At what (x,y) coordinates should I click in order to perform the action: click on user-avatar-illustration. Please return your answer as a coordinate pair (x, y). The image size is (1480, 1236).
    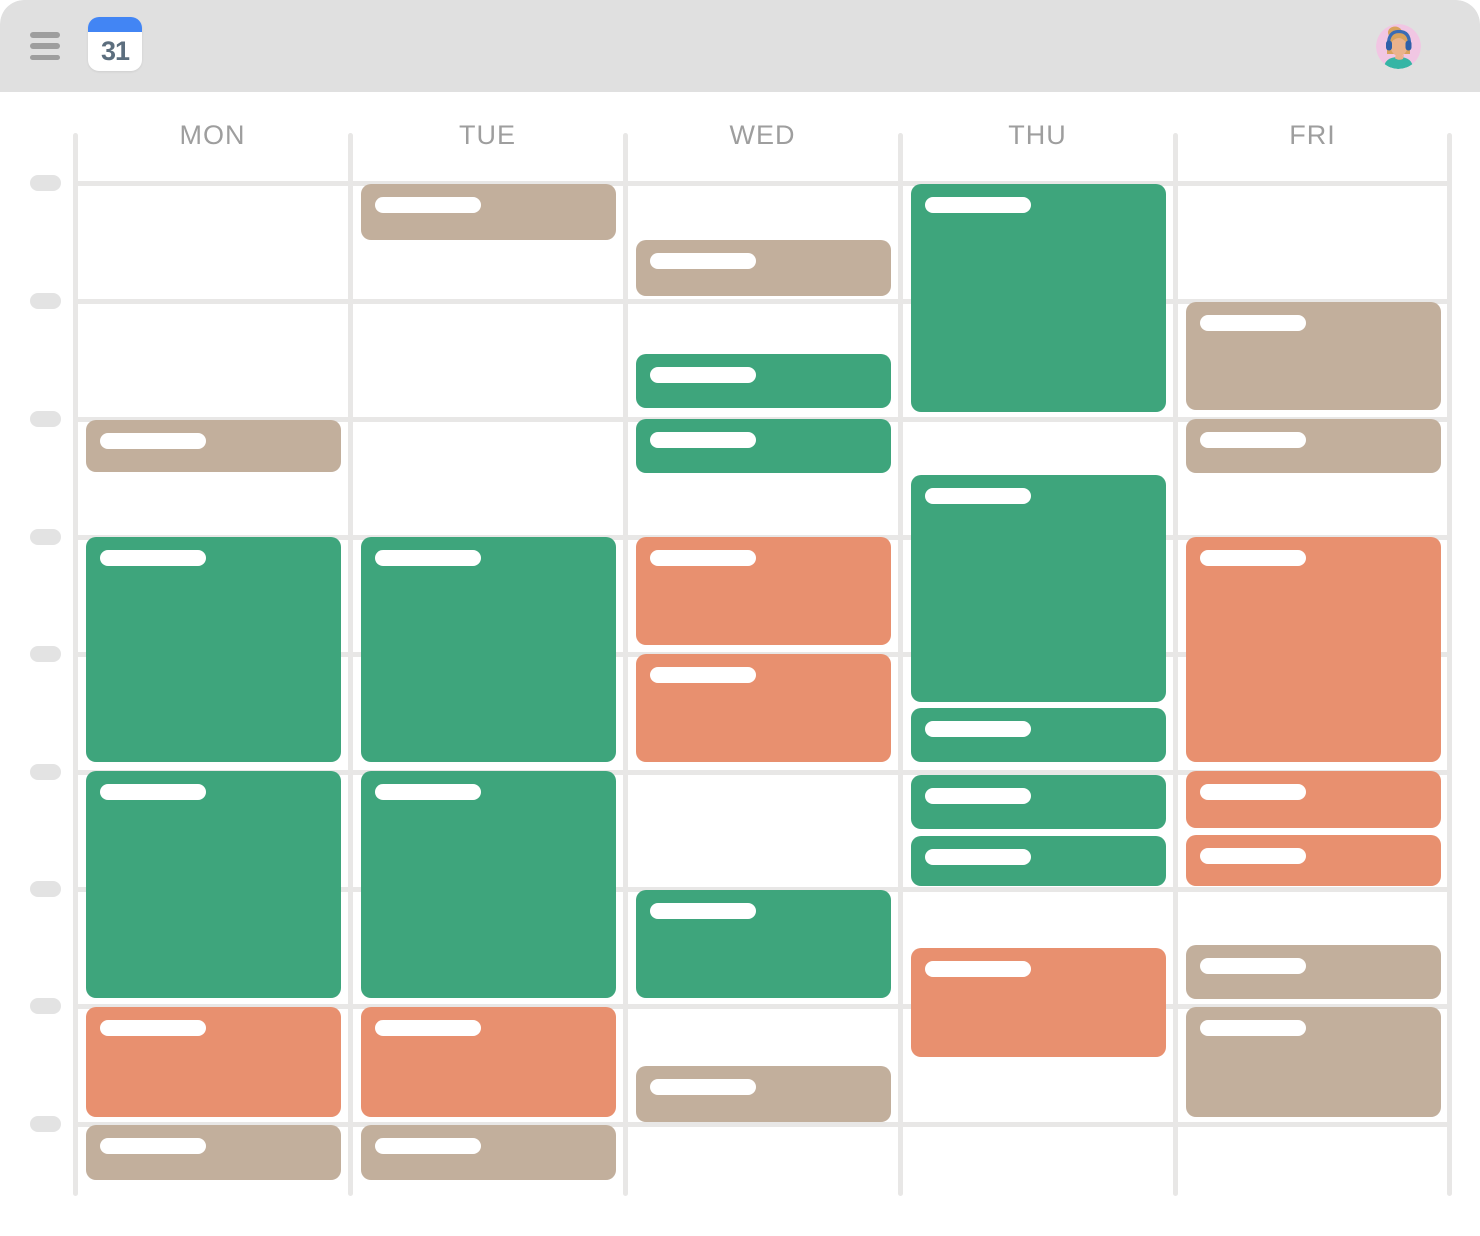
    Looking at the image, I should click on (1398, 46).